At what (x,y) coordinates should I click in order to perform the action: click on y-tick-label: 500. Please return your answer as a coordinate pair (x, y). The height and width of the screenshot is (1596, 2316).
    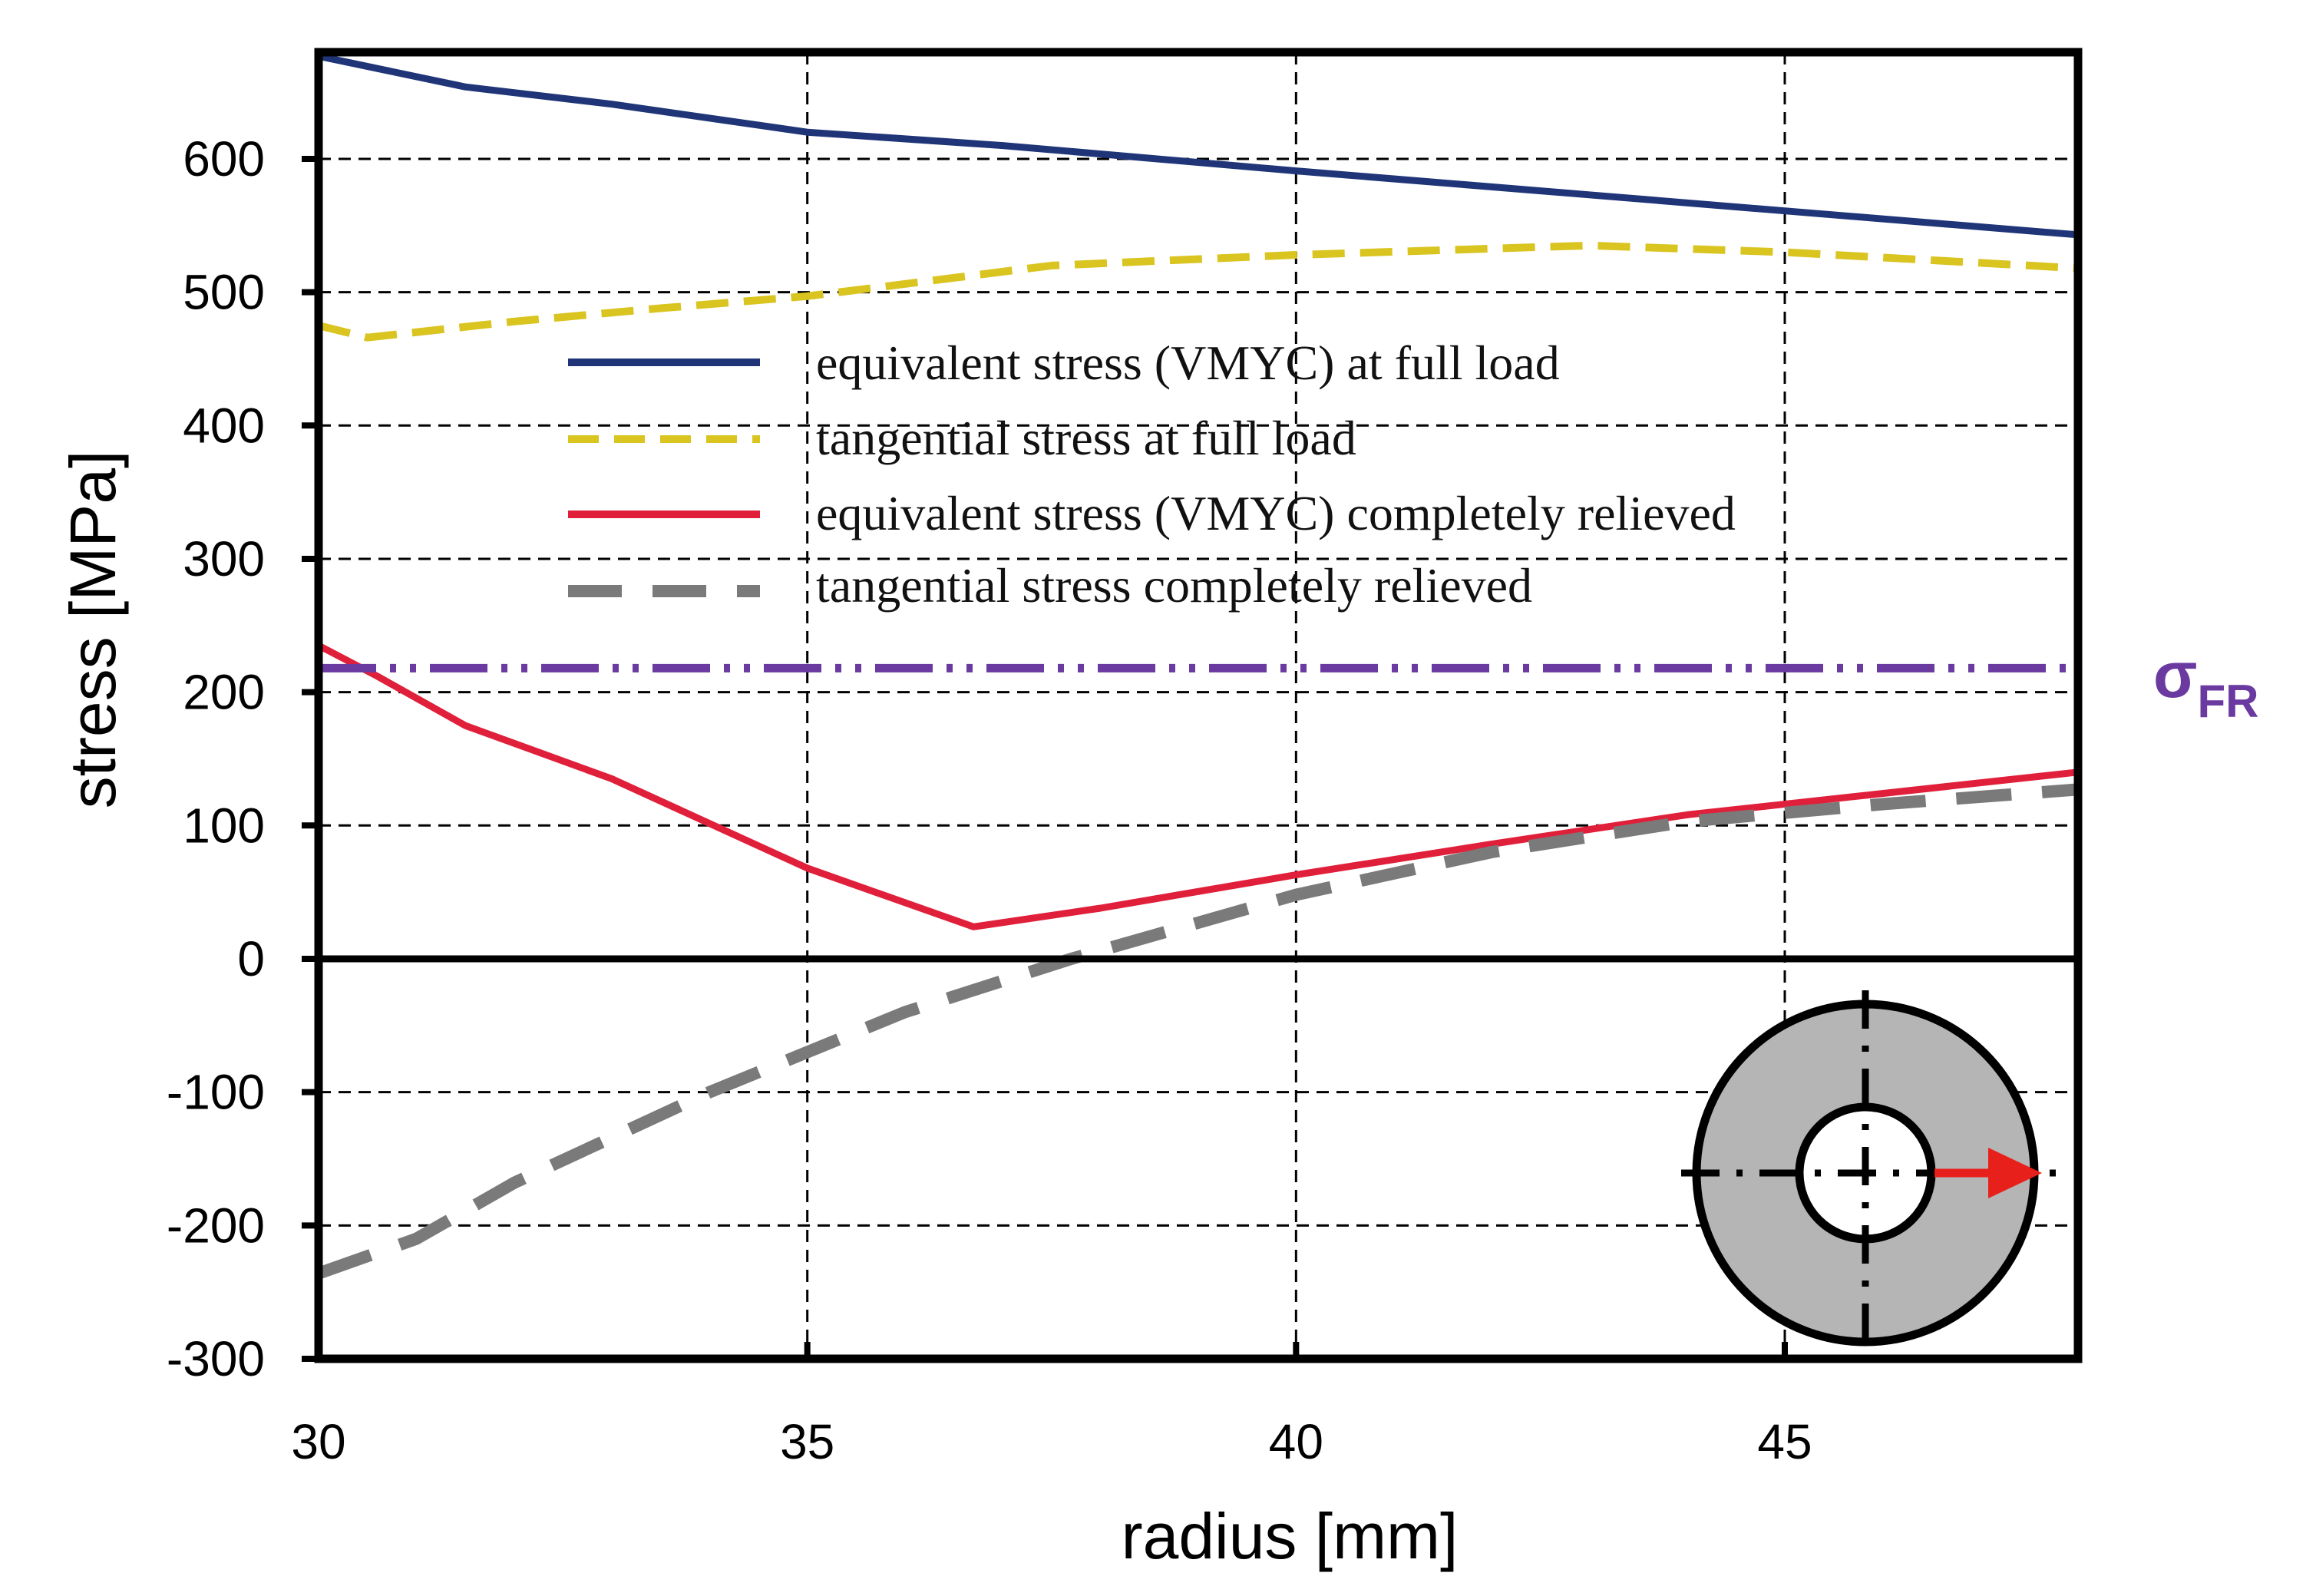
    Looking at the image, I should click on (224, 292).